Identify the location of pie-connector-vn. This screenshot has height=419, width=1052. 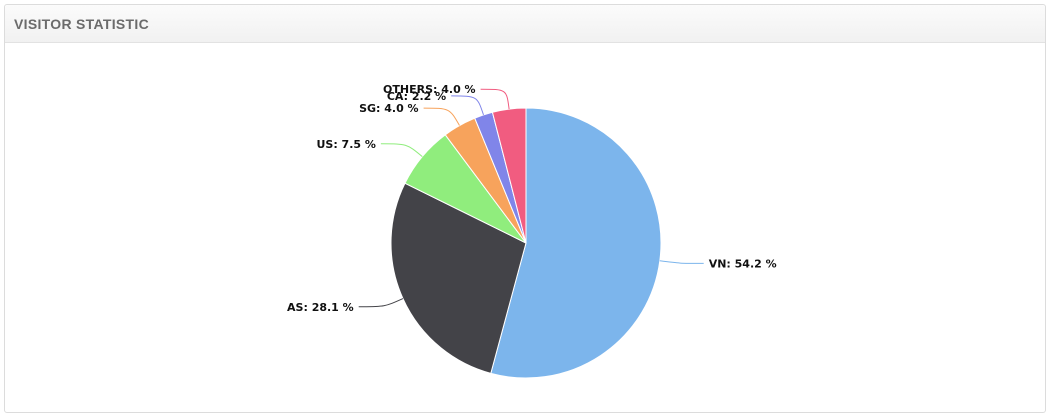
(681, 262).